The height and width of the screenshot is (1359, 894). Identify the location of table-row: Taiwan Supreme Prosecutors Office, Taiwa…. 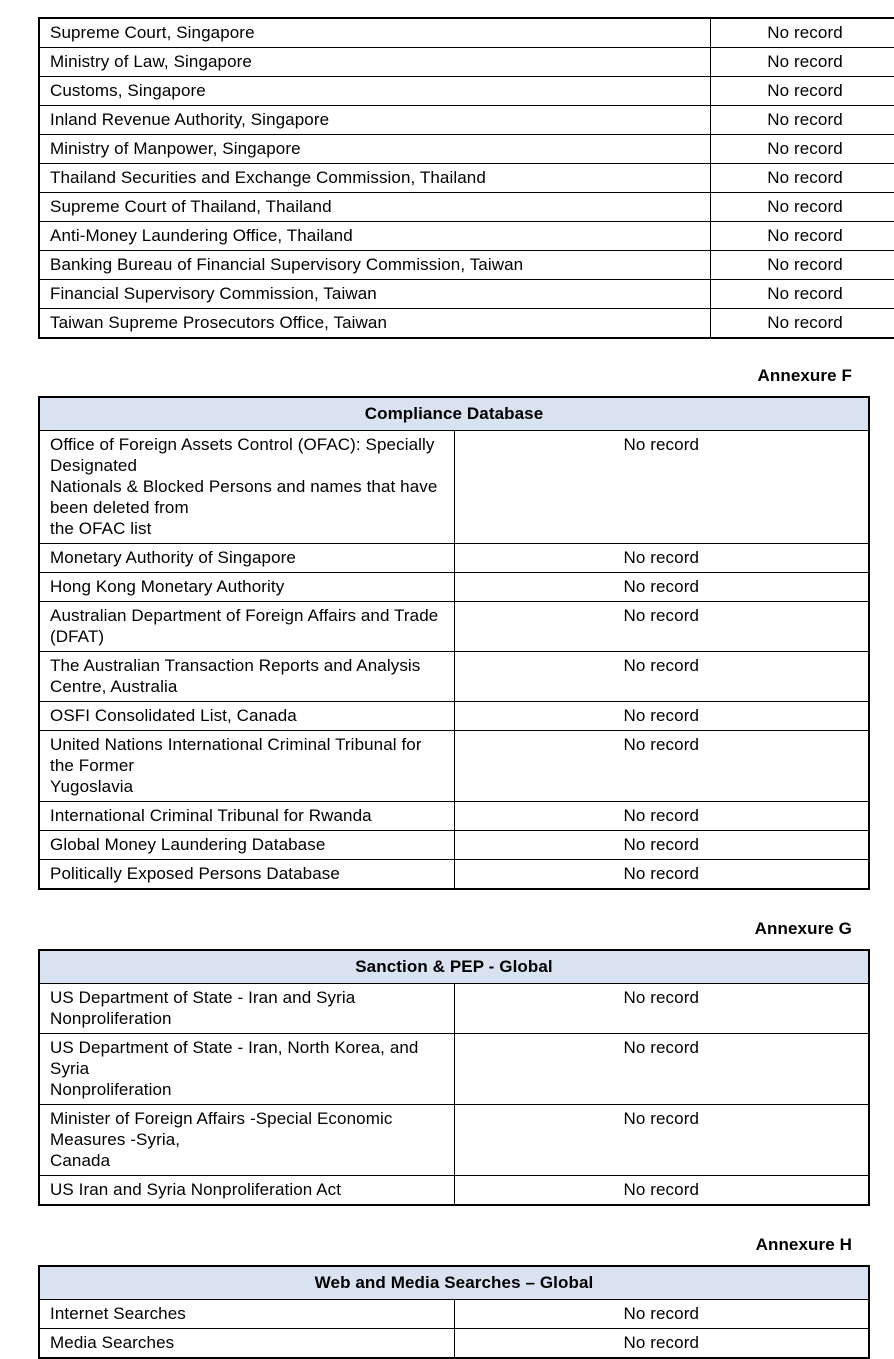
(466, 324).